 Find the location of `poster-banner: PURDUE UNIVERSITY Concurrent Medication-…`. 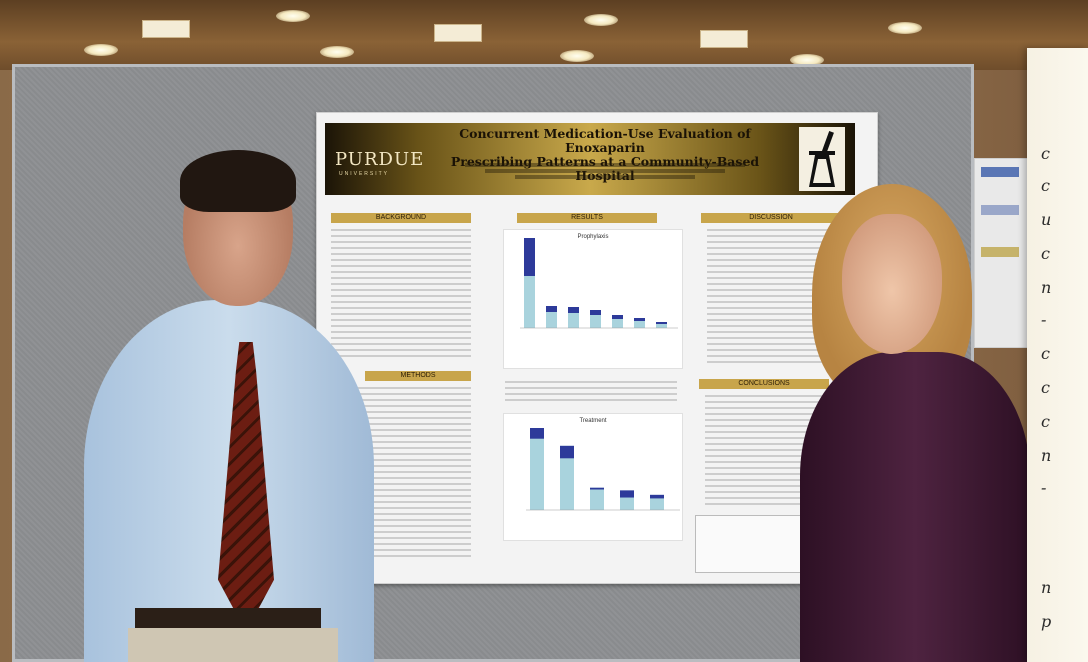

poster-banner: PURDUE UNIVERSITY Concurrent Medication-… is located at coordinates (590, 159).